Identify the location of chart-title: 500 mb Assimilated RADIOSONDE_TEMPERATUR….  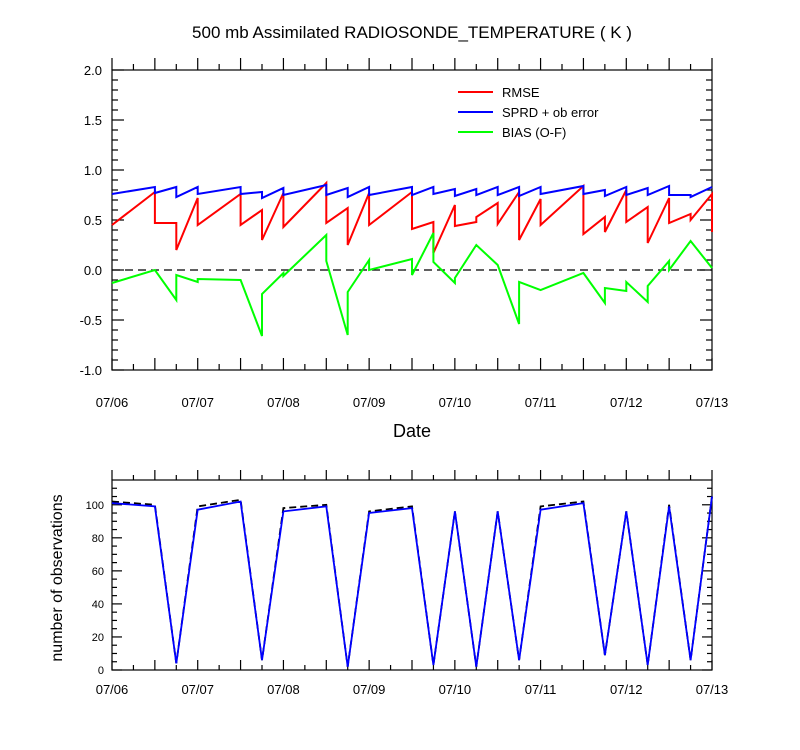
(412, 32).